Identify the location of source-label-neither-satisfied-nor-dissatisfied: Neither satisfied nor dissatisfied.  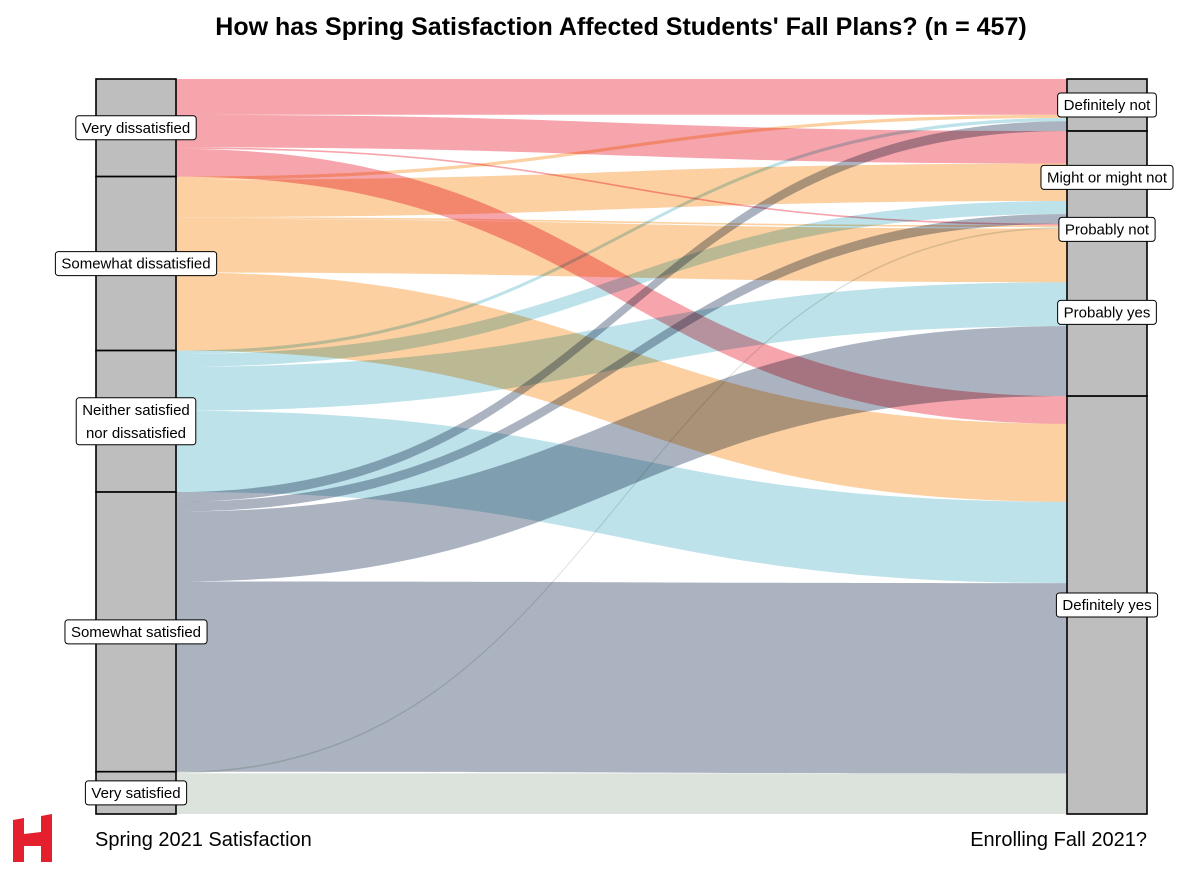
(136, 421).